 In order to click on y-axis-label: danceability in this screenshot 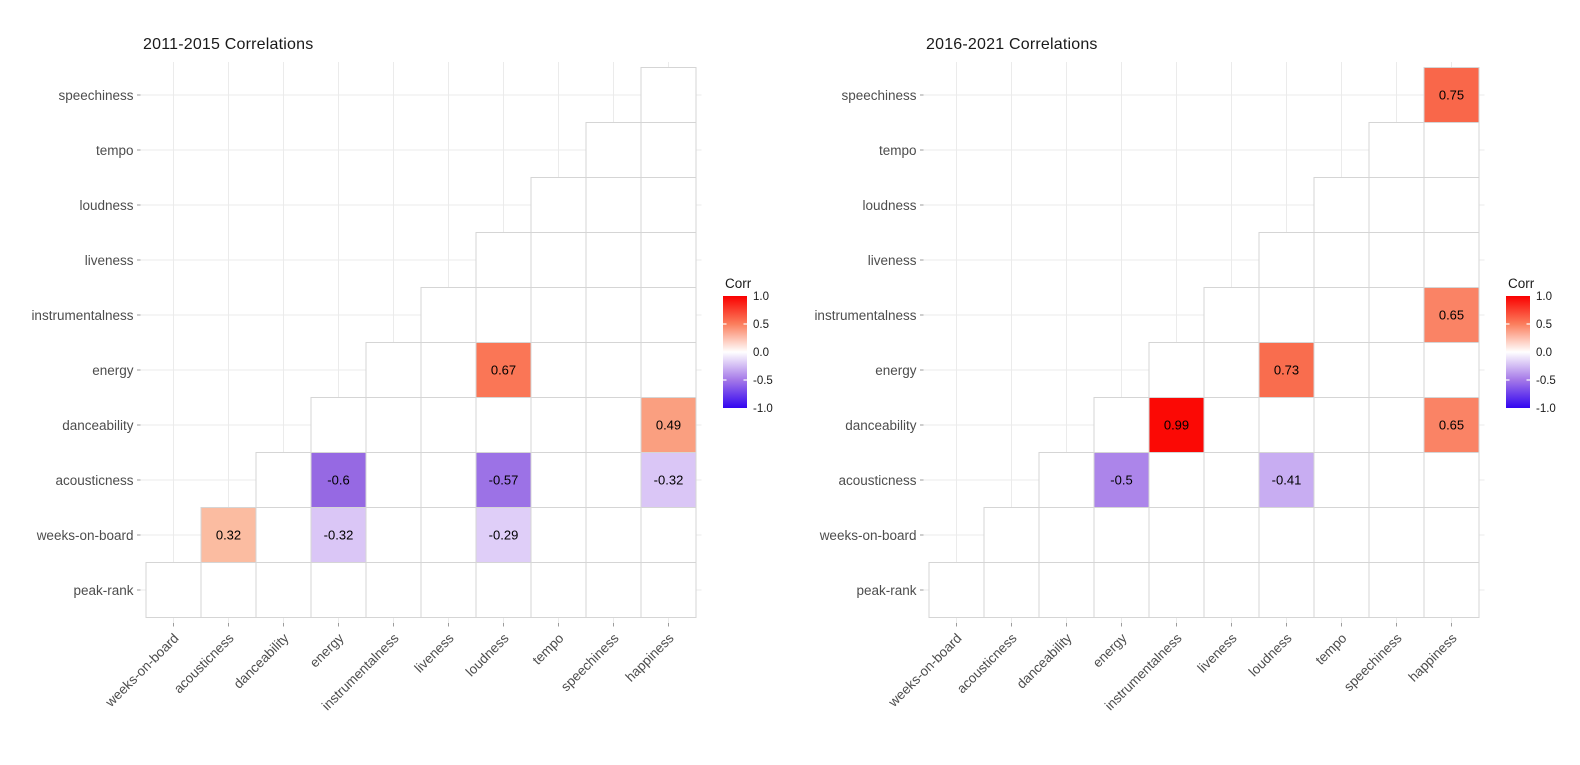, I will do `click(881, 425)`.